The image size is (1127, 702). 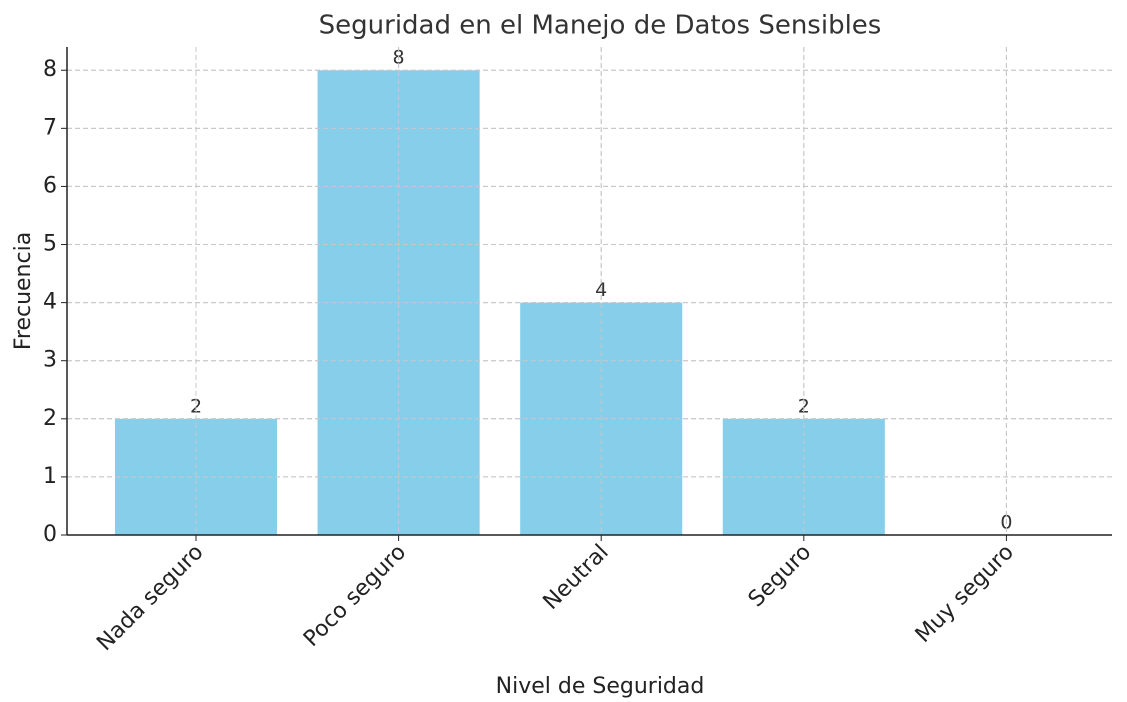 I want to click on x-tick-label: Seguro, so click(x=780, y=576).